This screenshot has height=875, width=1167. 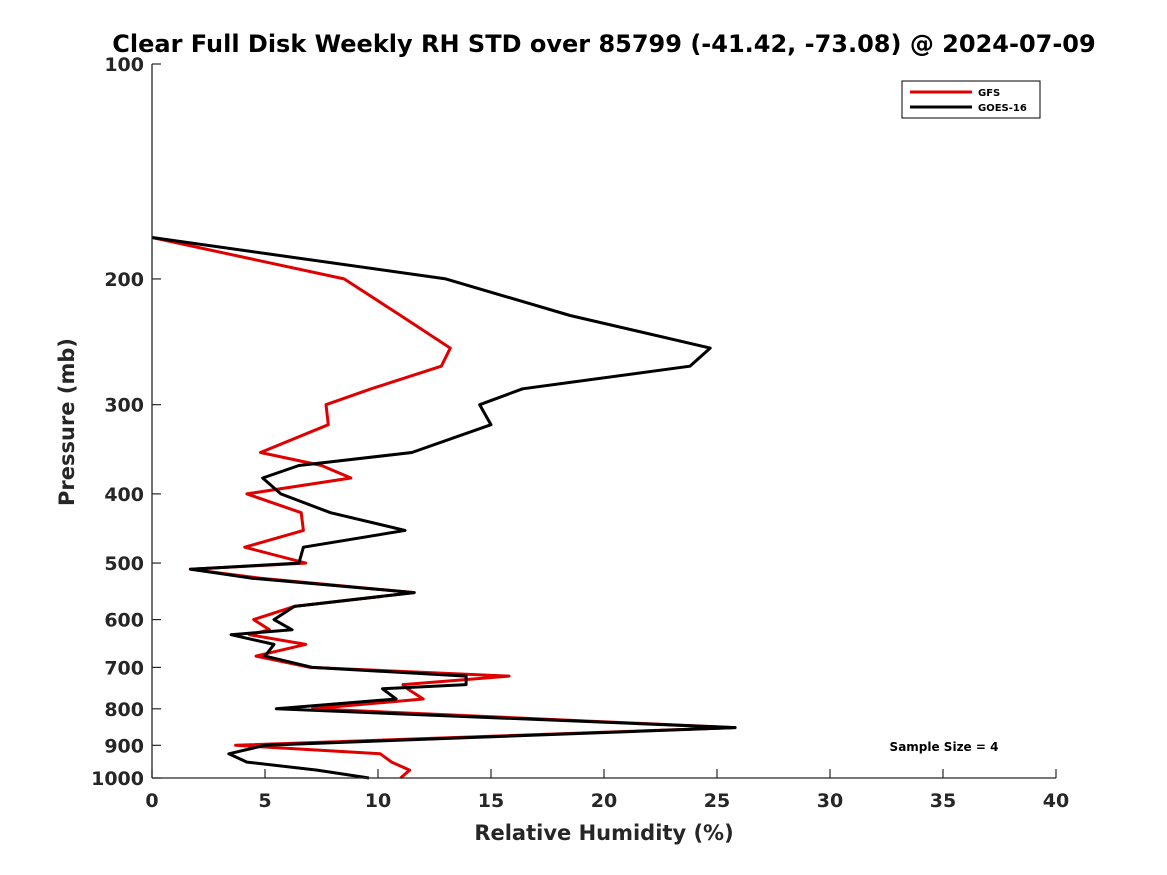 I want to click on x-tick-label: 10, so click(x=378, y=801).